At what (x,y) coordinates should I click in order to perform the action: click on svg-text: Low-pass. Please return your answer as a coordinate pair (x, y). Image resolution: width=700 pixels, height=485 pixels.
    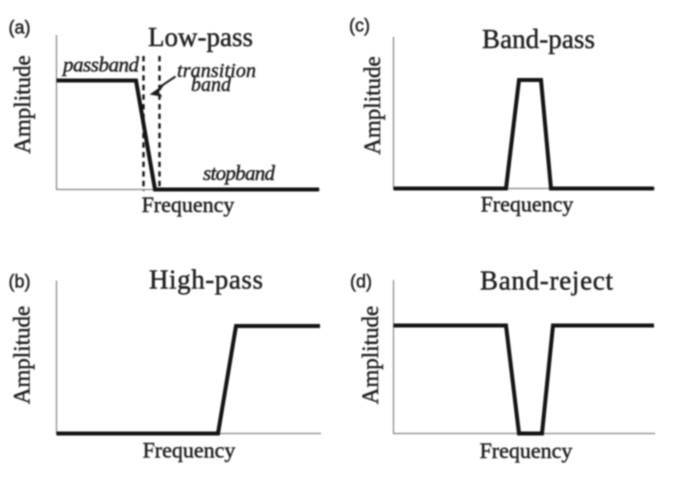
    Looking at the image, I should click on (200, 37).